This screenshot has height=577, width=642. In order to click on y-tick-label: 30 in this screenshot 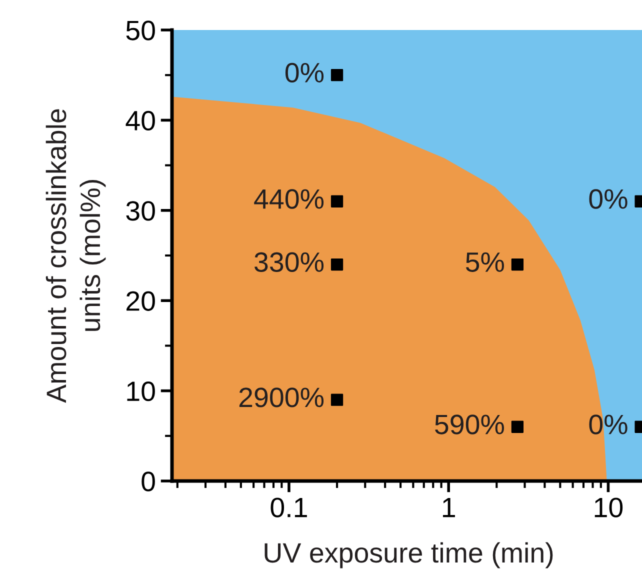, I will do `click(140, 211)`.